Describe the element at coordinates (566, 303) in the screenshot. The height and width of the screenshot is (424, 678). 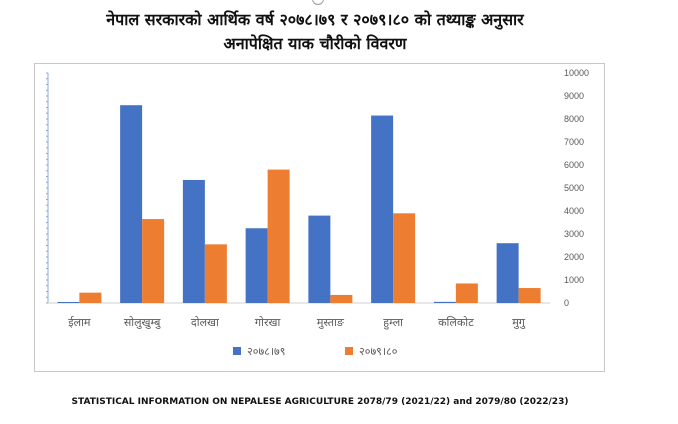
I see `y-tick-label: 0` at that location.